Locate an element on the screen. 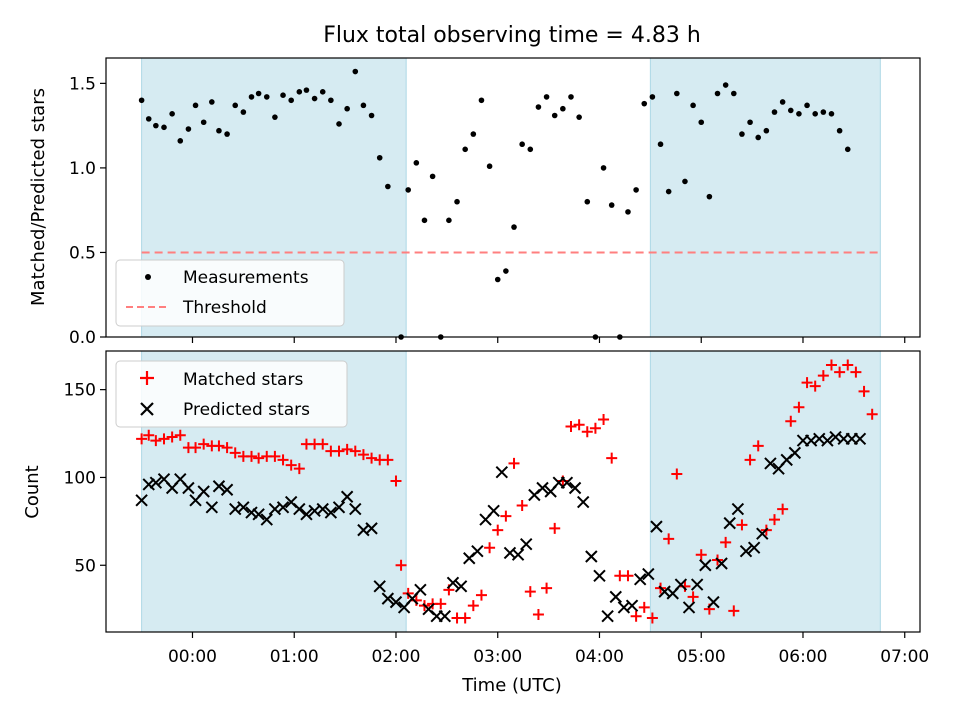  bottom-panel-y-axis-label: Count is located at coordinates (32, 491).